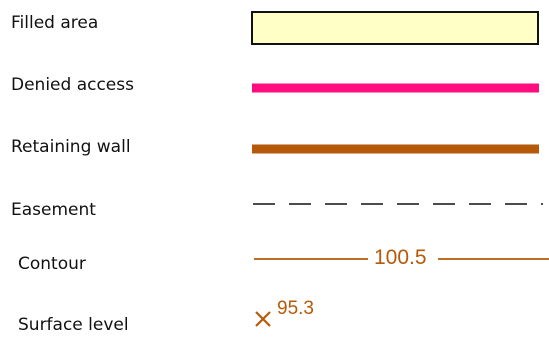  What do you see at coordinates (493, 259) in the screenshot?
I see `contour-line-right` at bounding box center [493, 259].